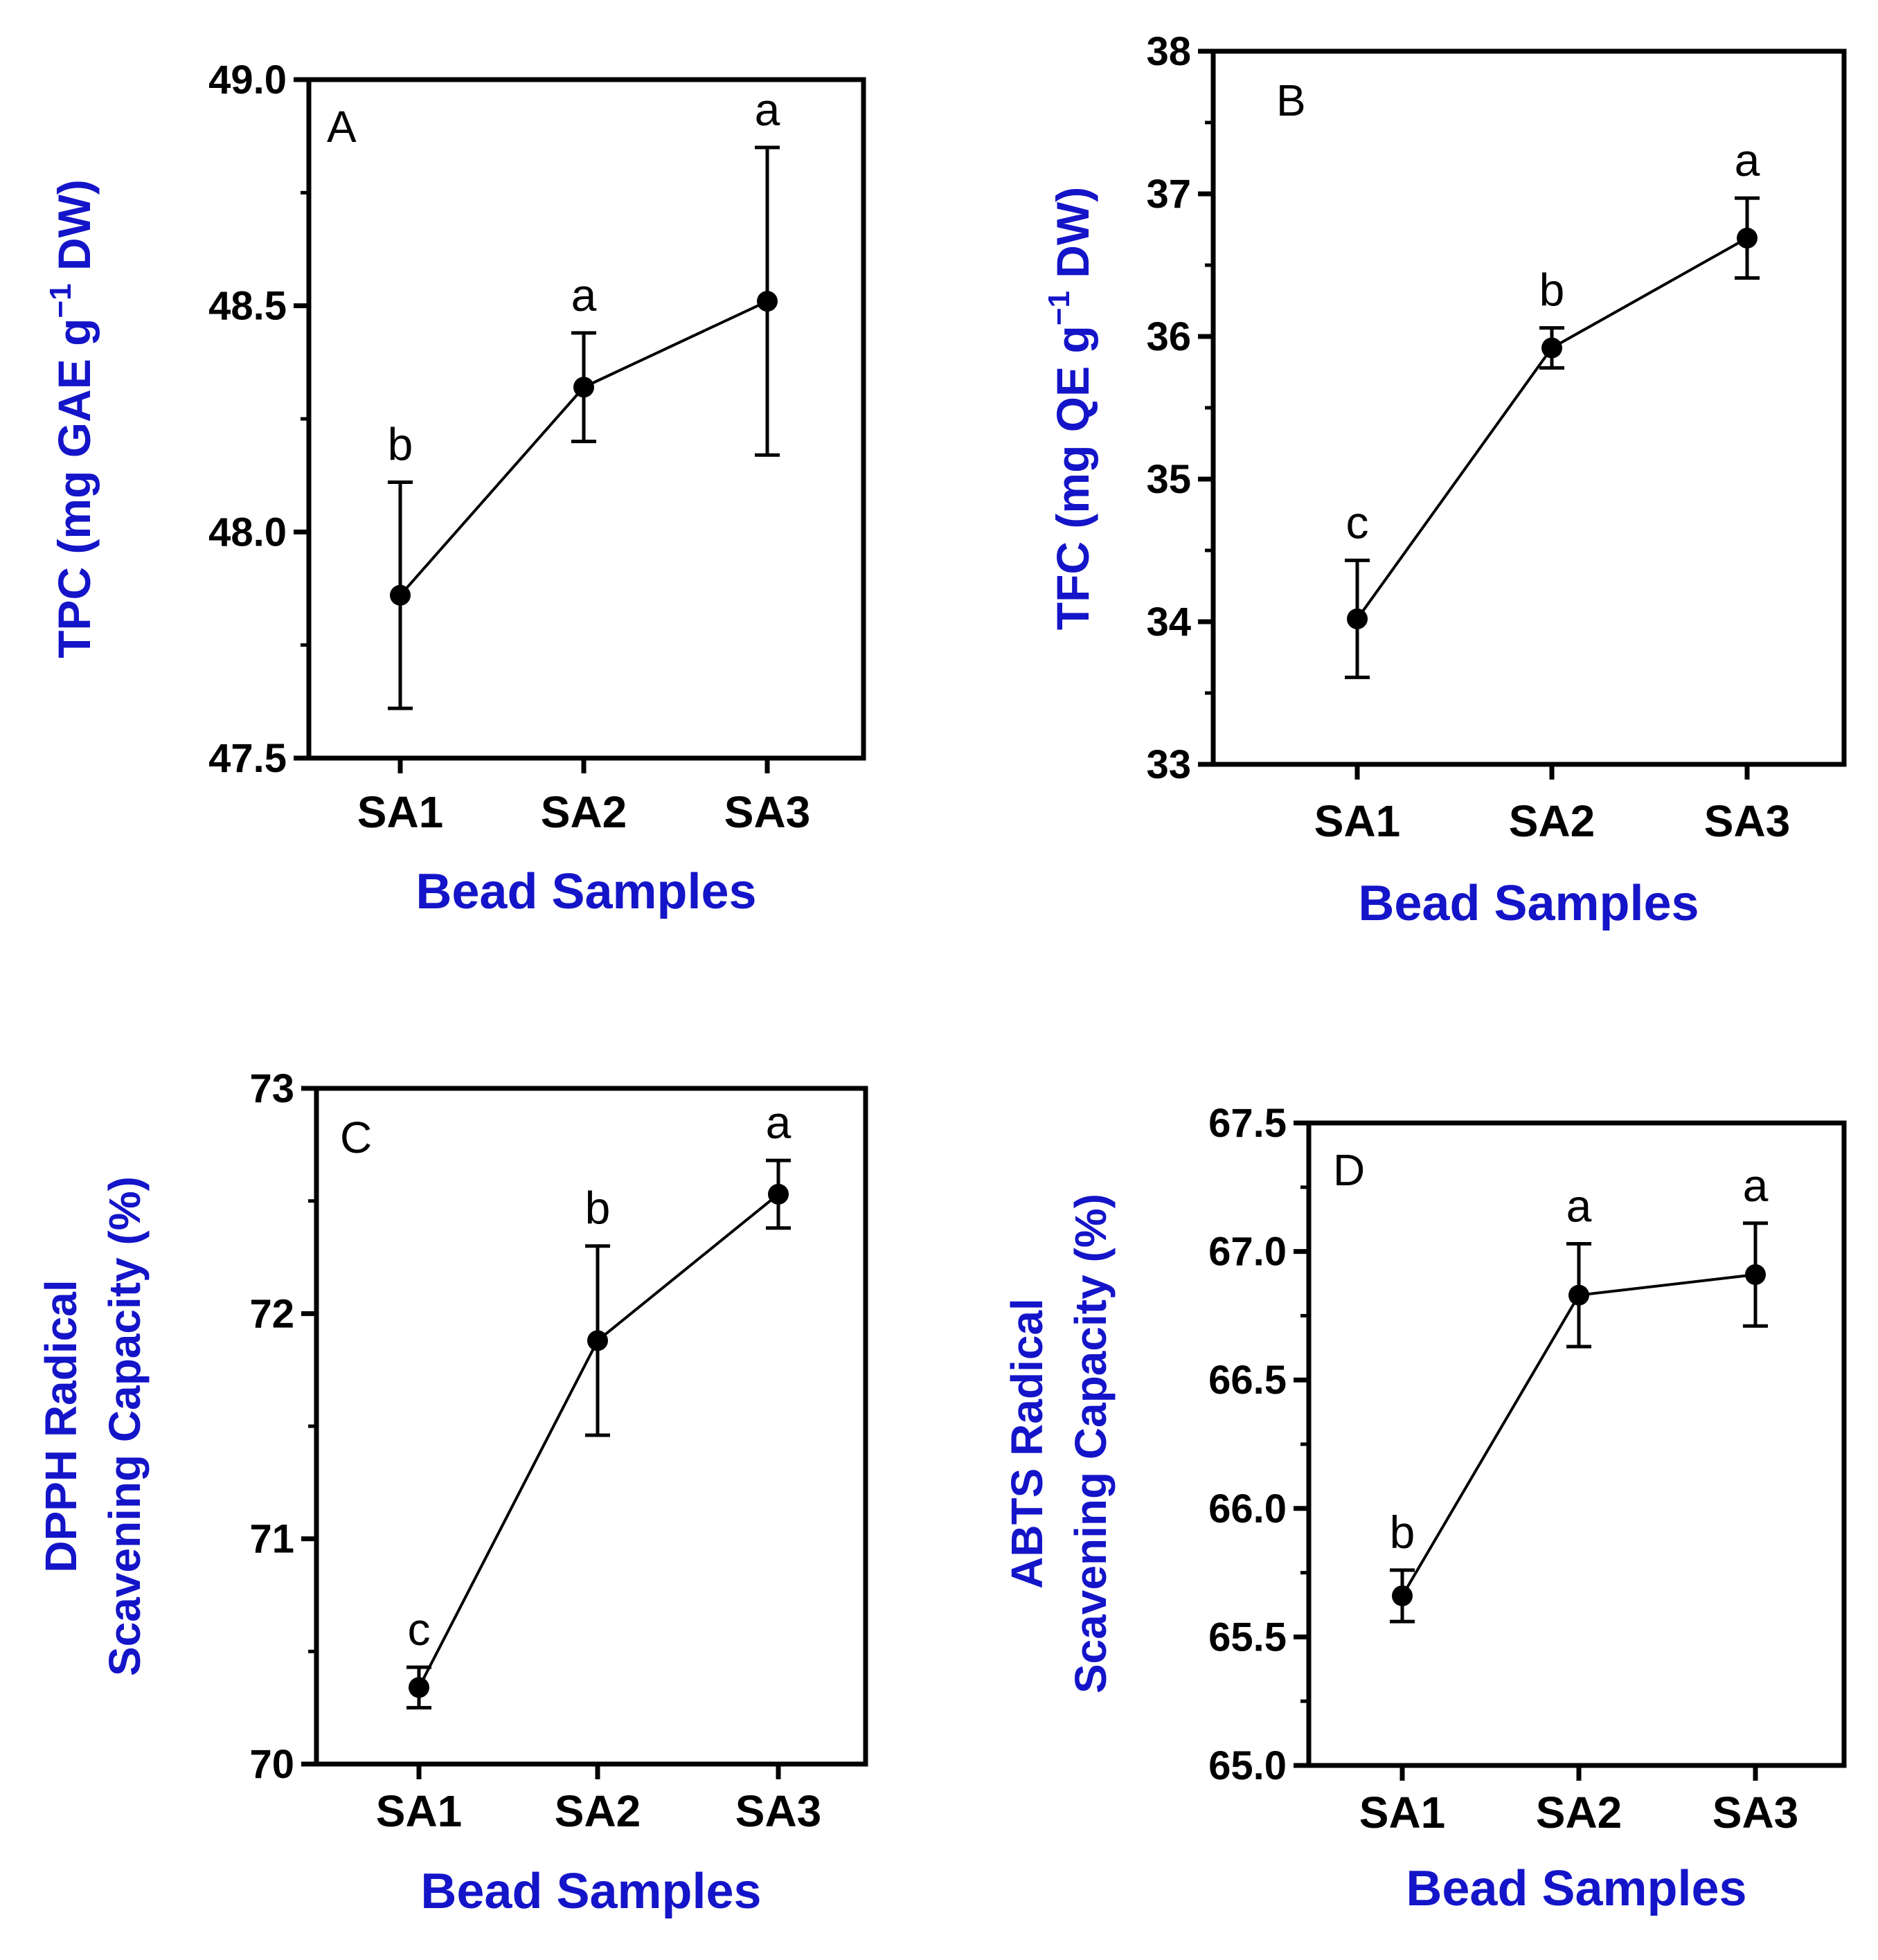  What do you see at coordinates (1248, 1508) in the screenshot?
I see `y-tick-label: 66.0` at bounding box center [1248, 1508].